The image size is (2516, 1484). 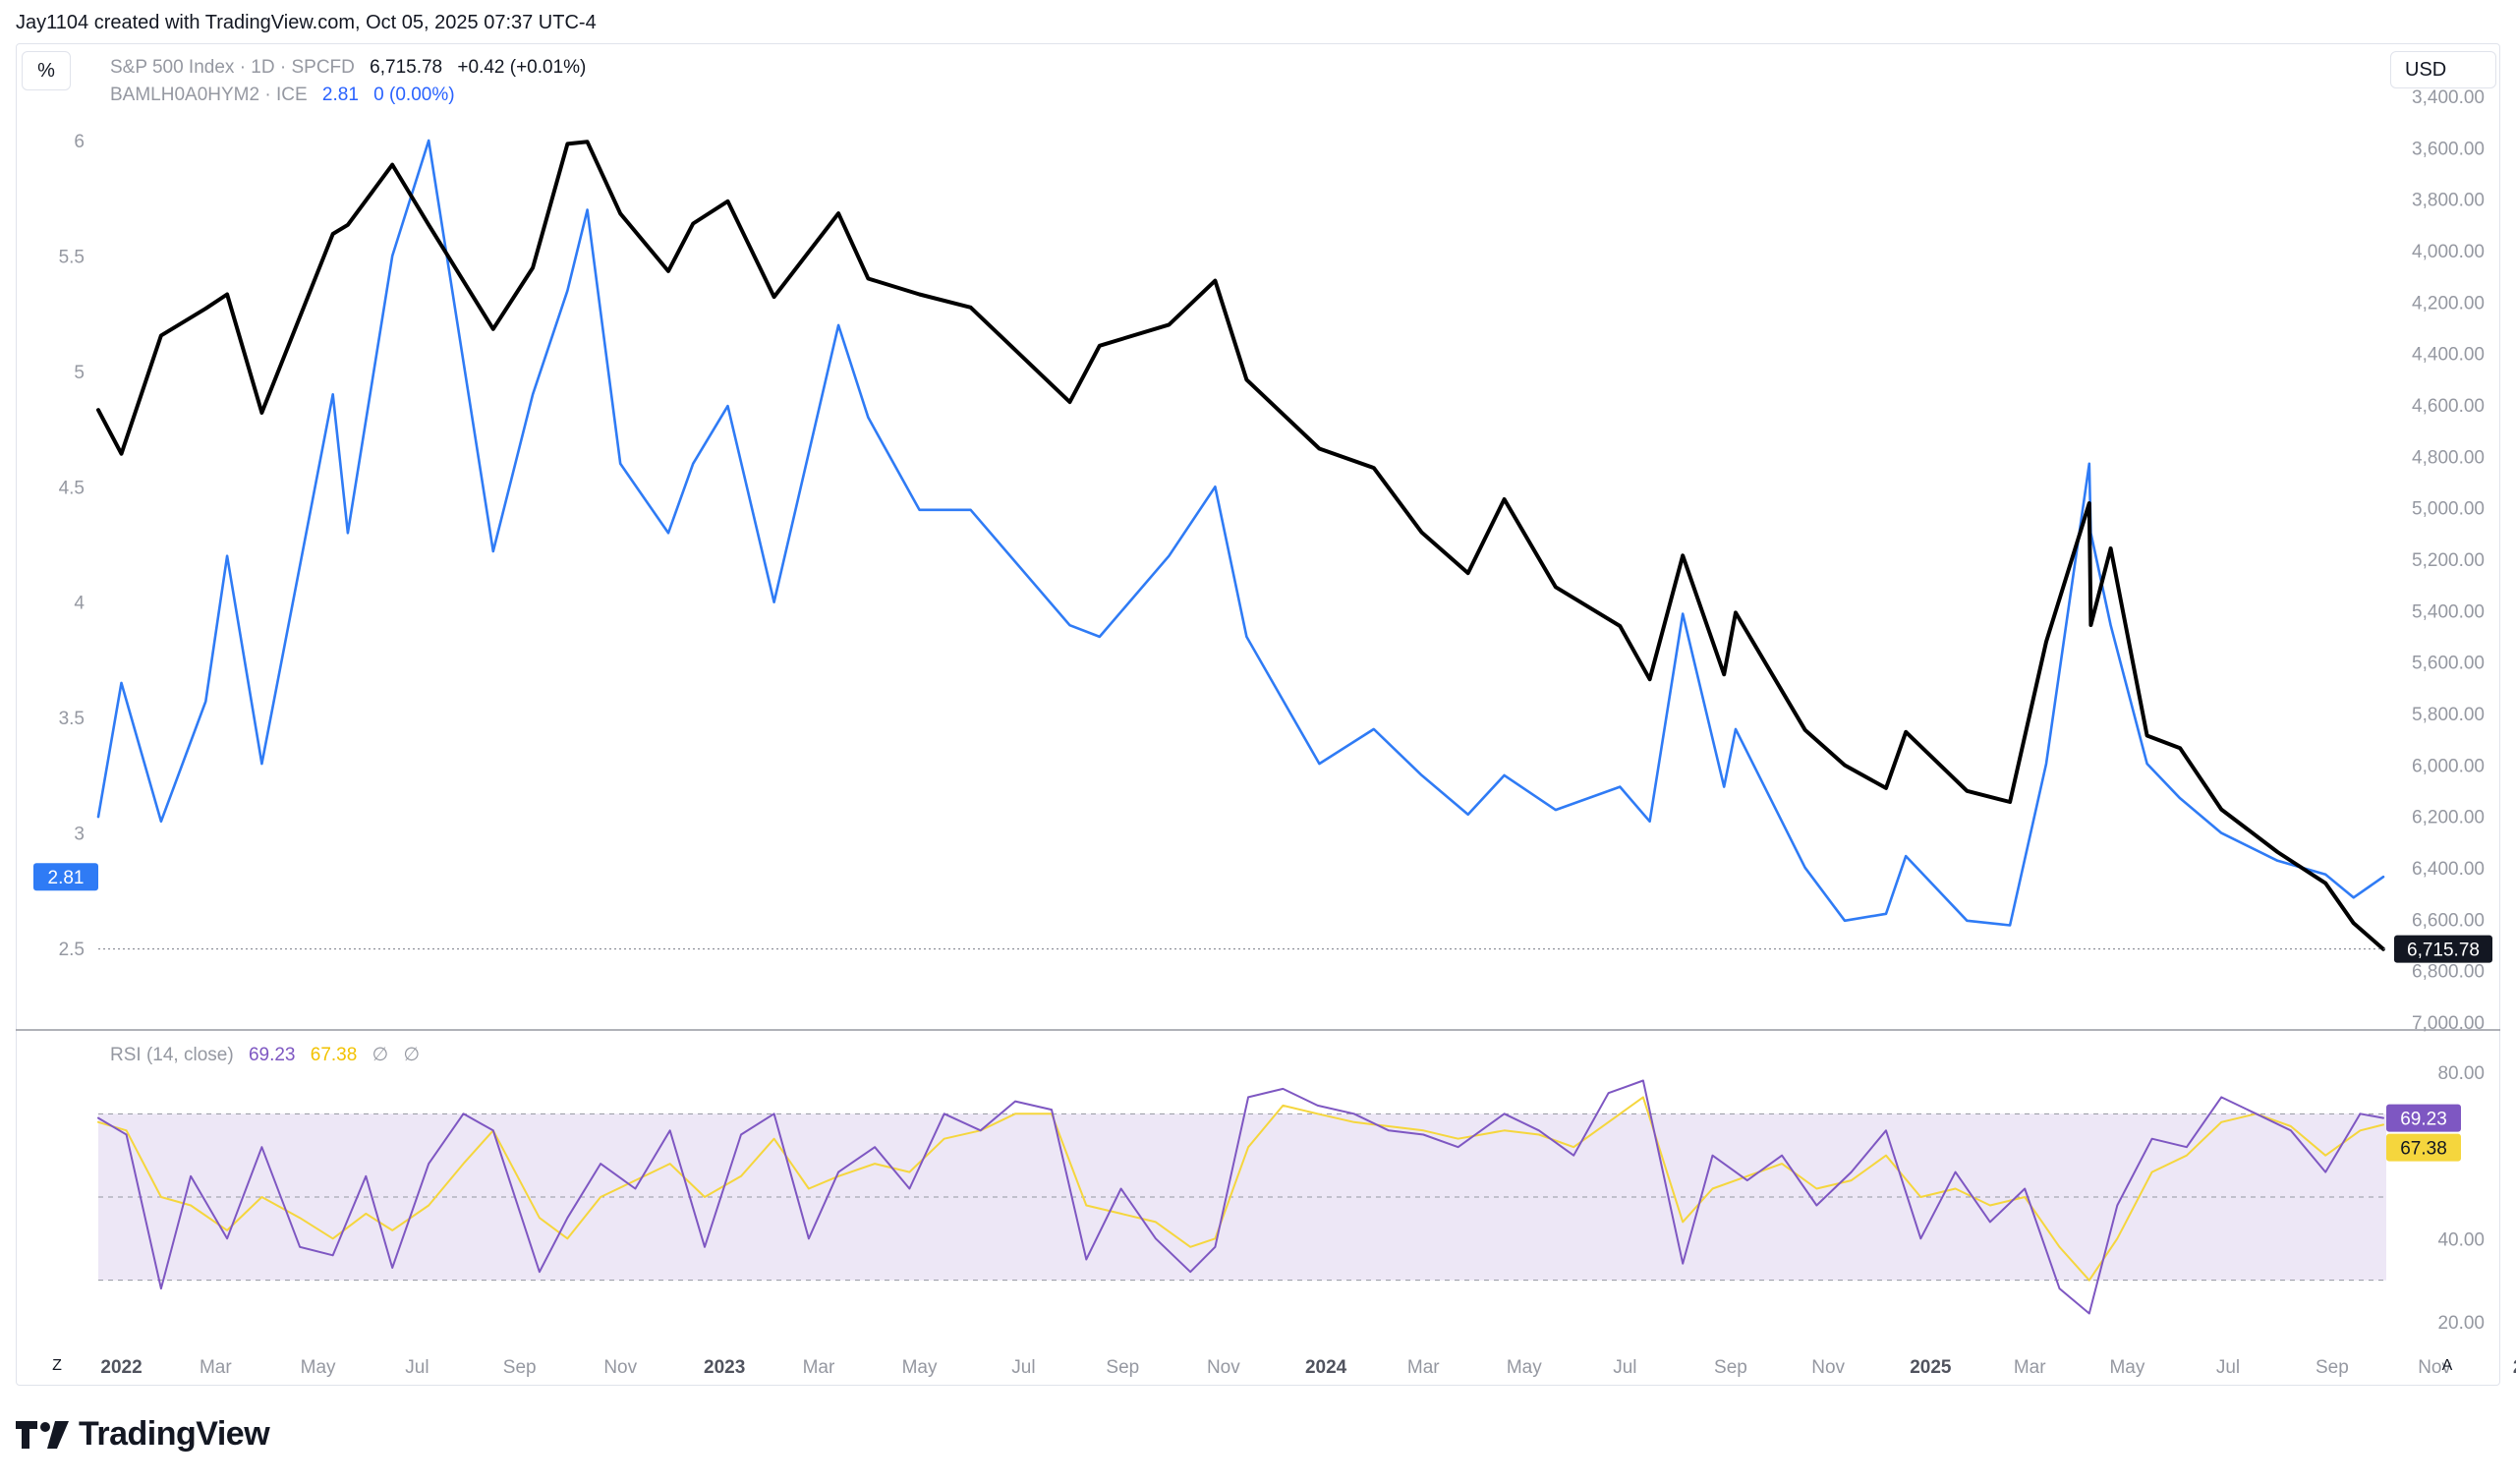 I want to click on rsi-axis-tick-0: 80.00, so click(x=2461, y=1073).